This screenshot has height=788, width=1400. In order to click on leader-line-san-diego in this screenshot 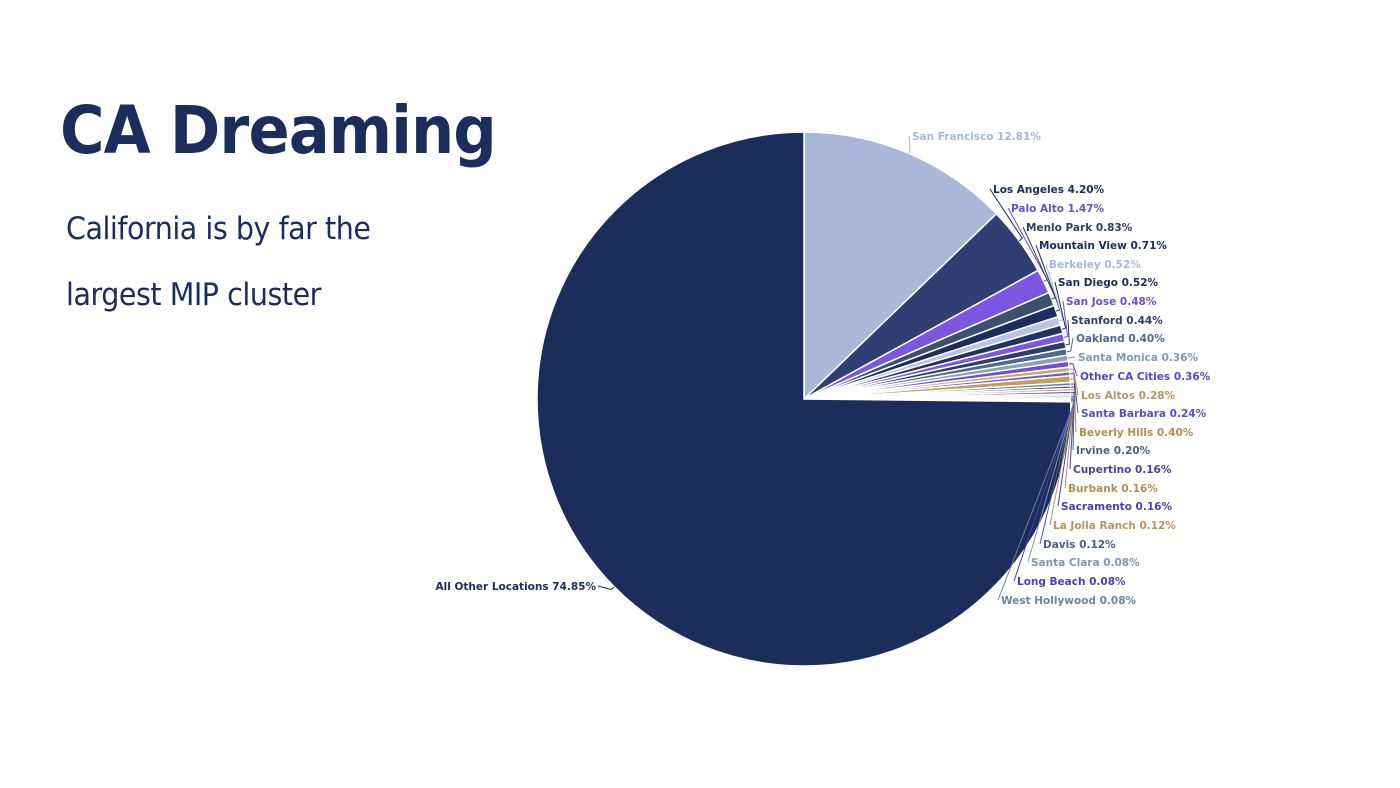, I will do `click(1060, 305)`.